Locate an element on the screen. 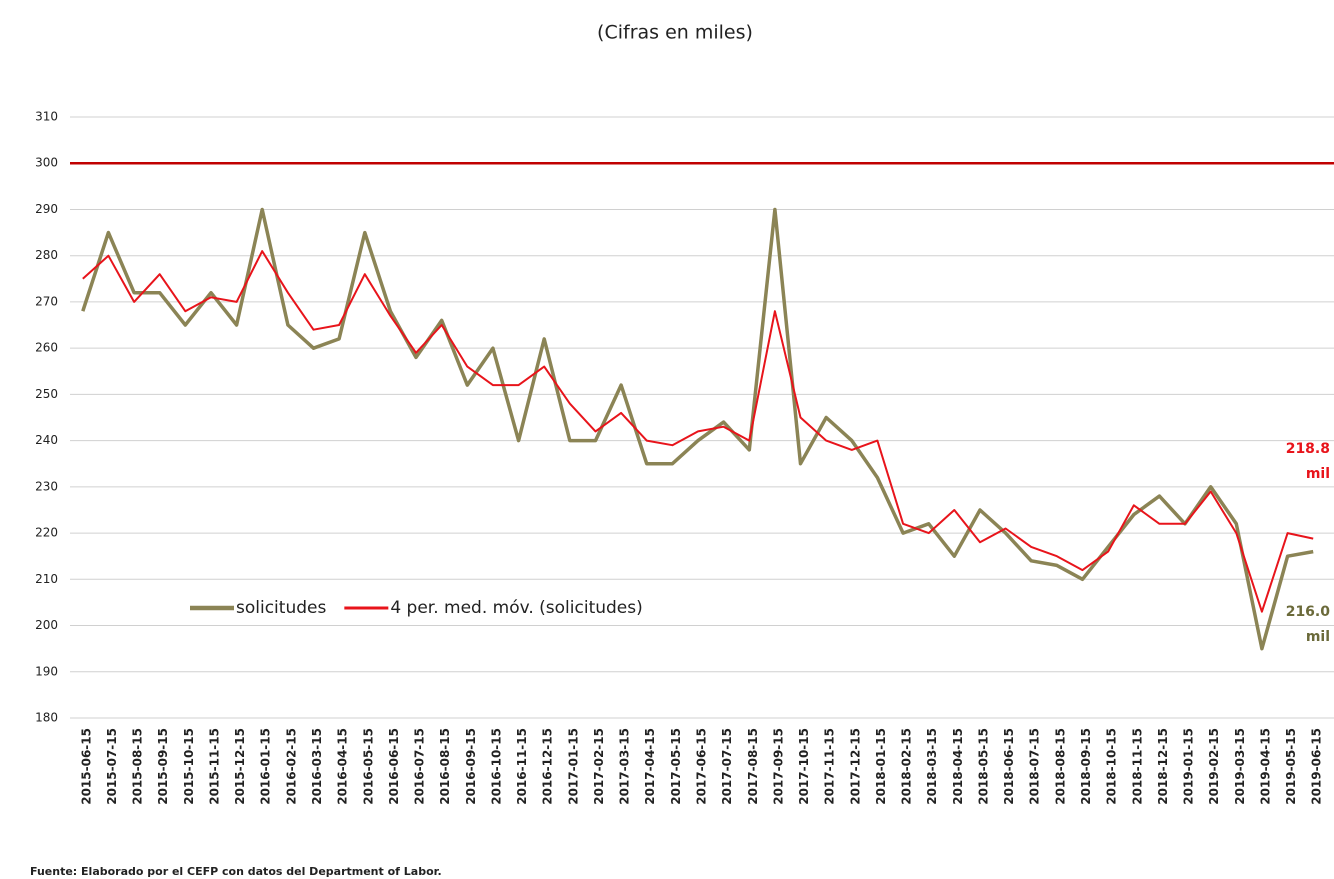 Image resolution: width=1334 pixels, height=879 pixels. x-tick-label: 2016-08-15 is located at coordinates (445, 766).